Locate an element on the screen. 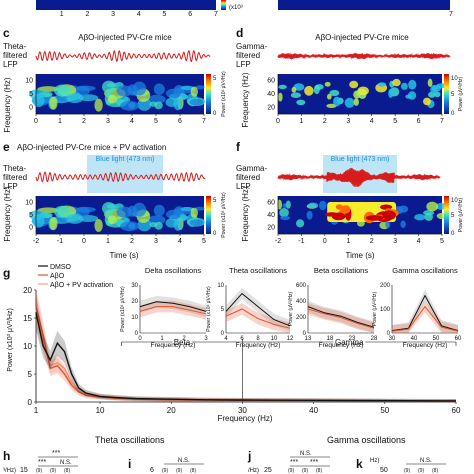 This screenshot has height=474, width=474. inset-x-tick: 50 is located at coordinates (436, 339).